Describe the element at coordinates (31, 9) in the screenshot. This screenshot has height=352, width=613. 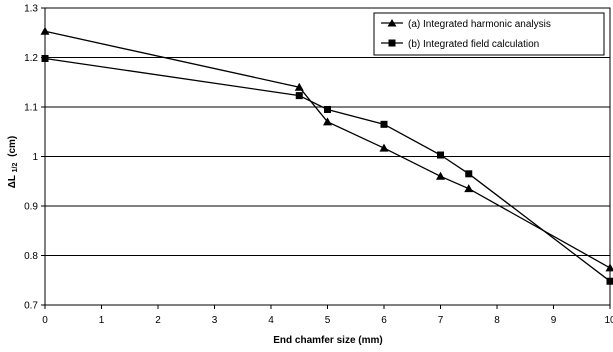
I see `y-tick-label: 1.3` at that location.